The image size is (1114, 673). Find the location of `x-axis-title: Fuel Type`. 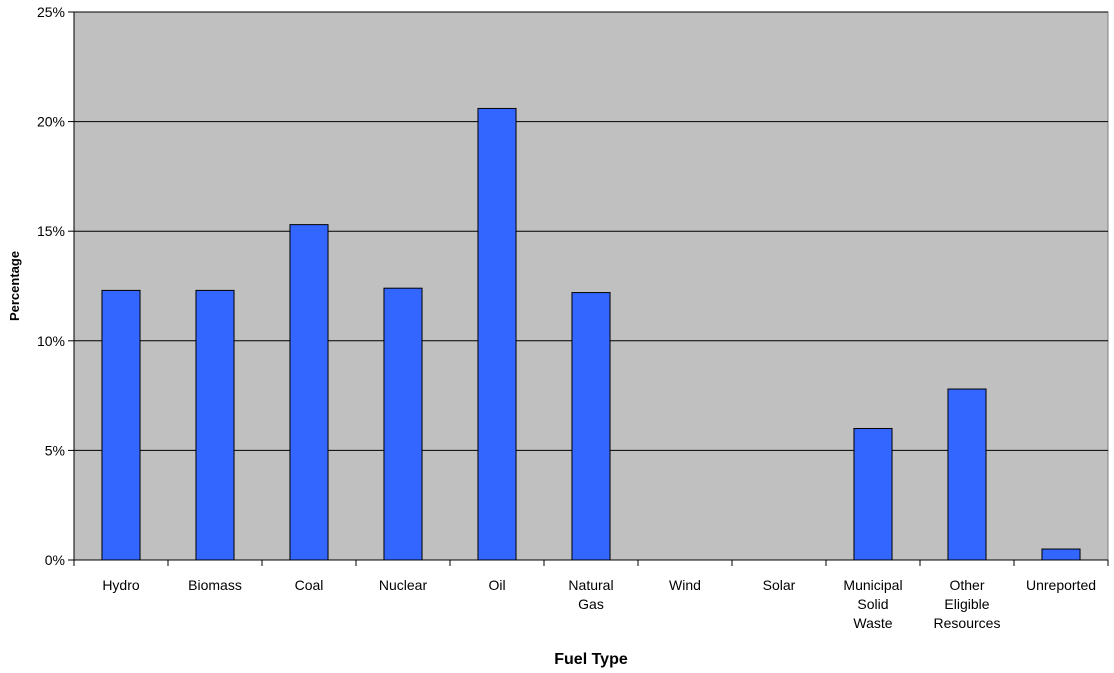

x-axis-title: Fuel Type is located at coordinates (591, 659).